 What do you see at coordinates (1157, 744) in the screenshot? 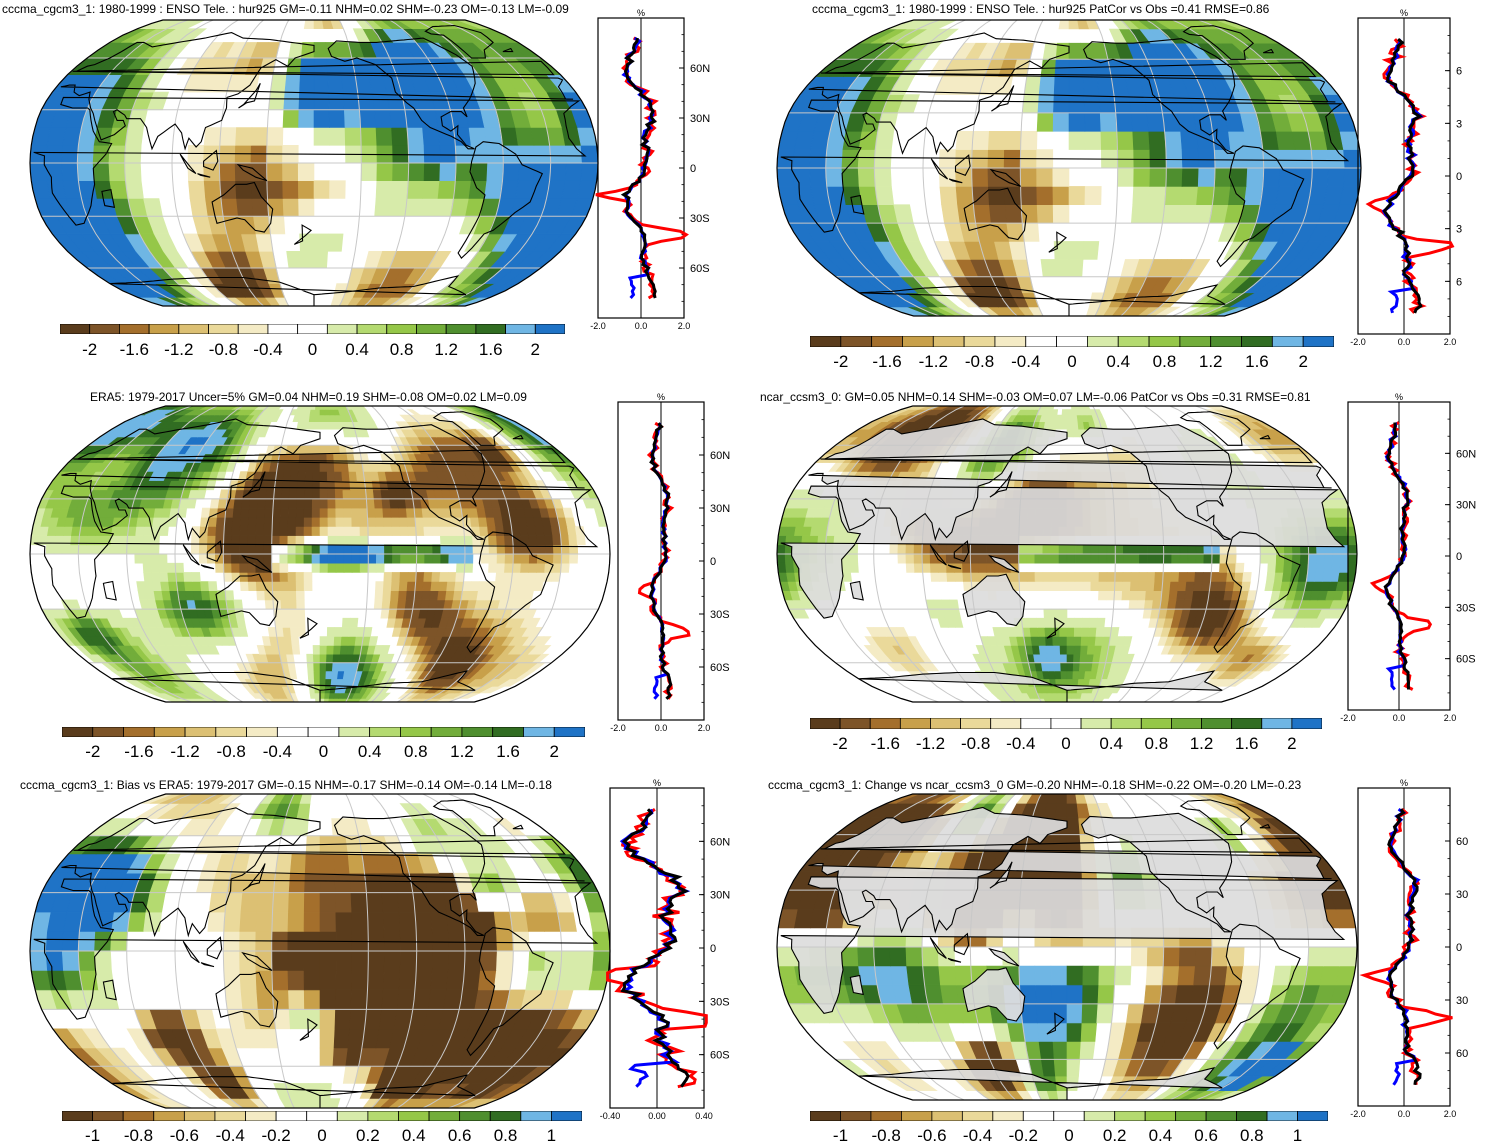
I see `colorbar-label: 0.8` at bounding box center [1157, 744].